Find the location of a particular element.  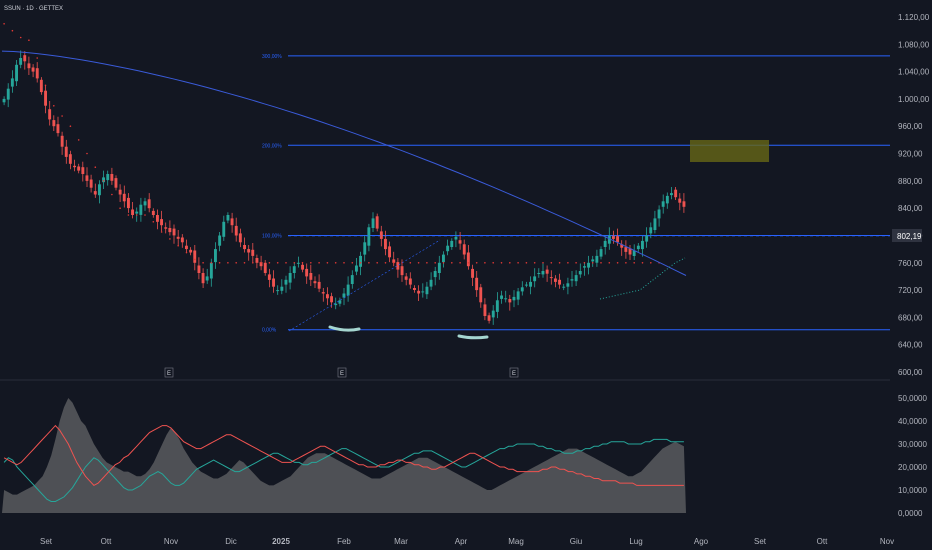

fib-trend-line is located at coordinates (364, 285).